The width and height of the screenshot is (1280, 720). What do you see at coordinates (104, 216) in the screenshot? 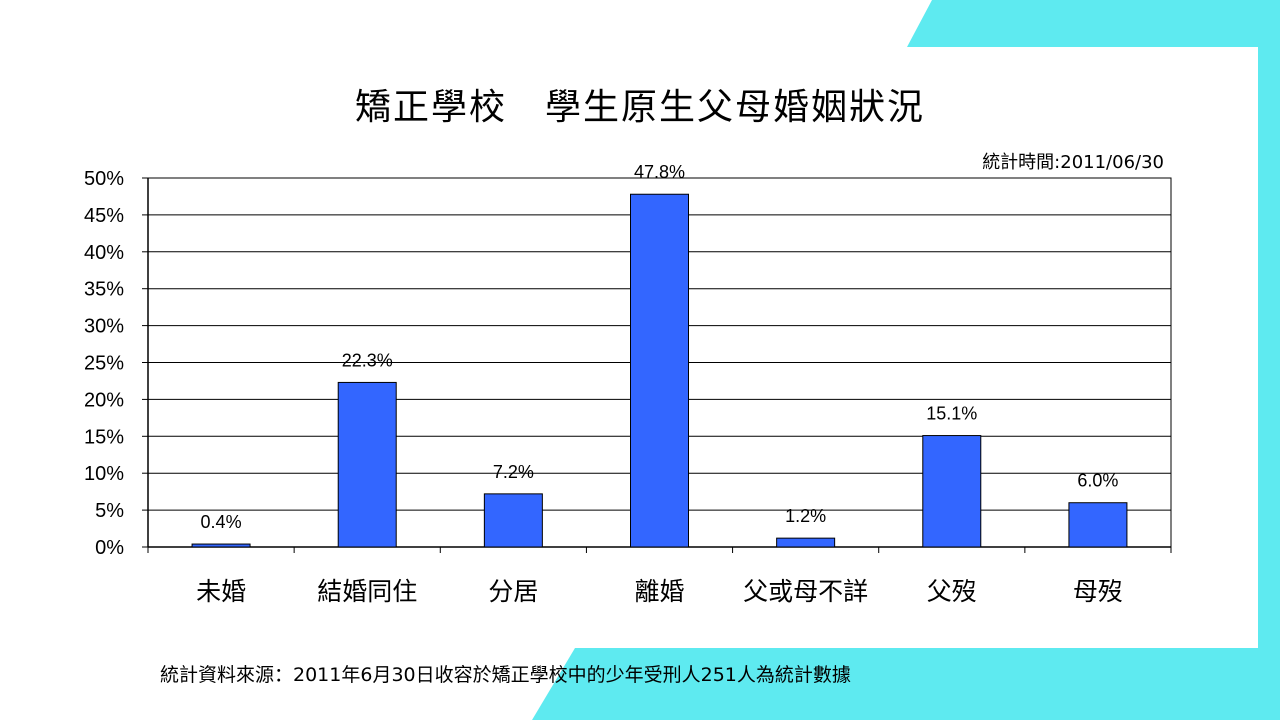
I see `y-tick-label: 45%` at bounding box center [104, 216].